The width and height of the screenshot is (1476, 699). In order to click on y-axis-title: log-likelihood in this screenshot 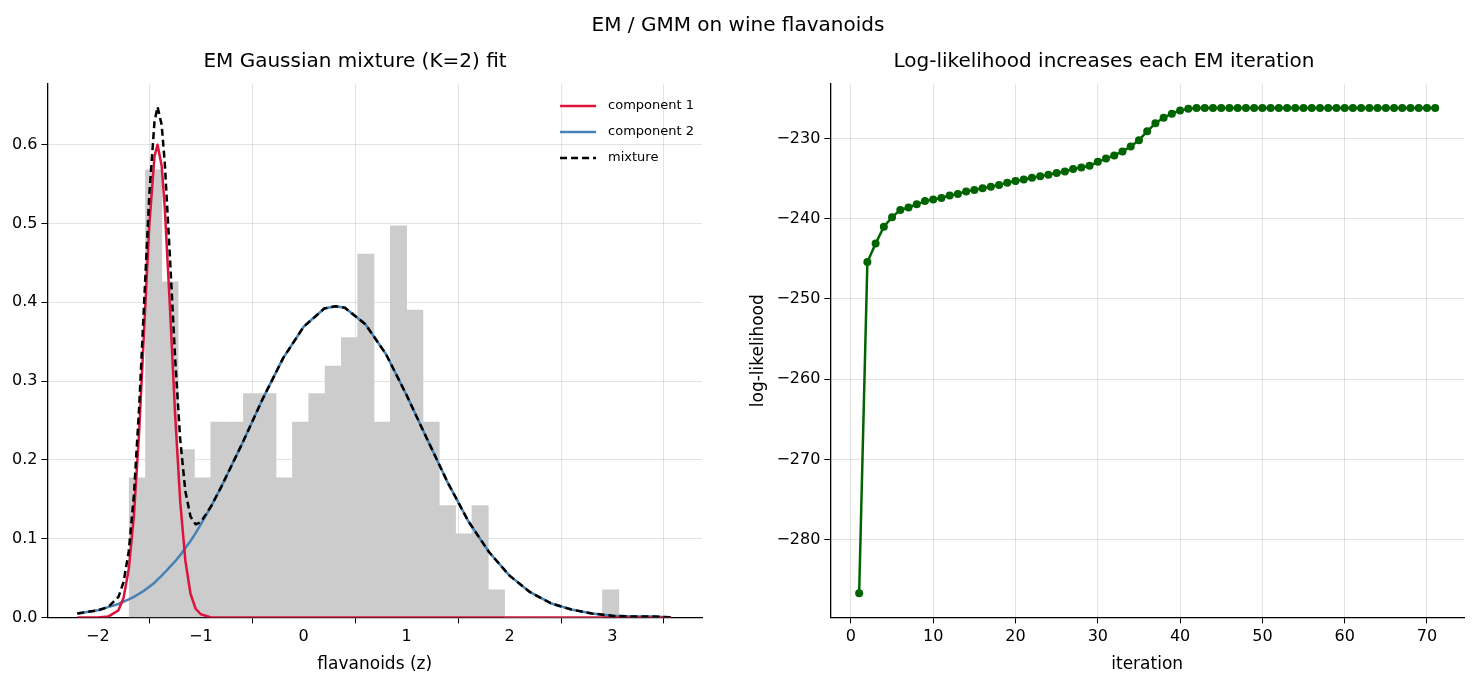, I will do `click(756, 351)`.